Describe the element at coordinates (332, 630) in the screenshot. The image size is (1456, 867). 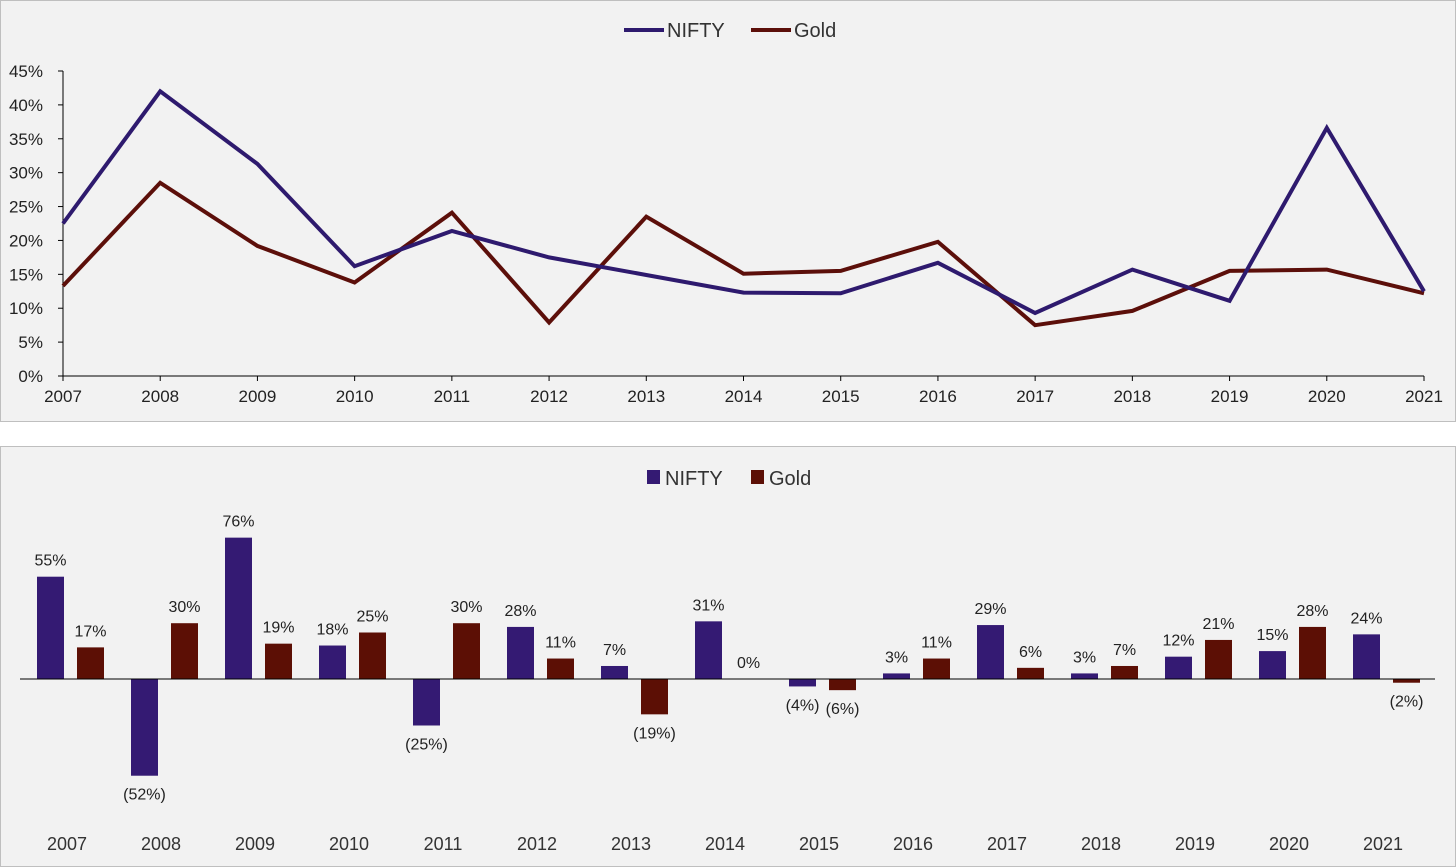
I see `data-label-nifty-2010: 18%` at that location.